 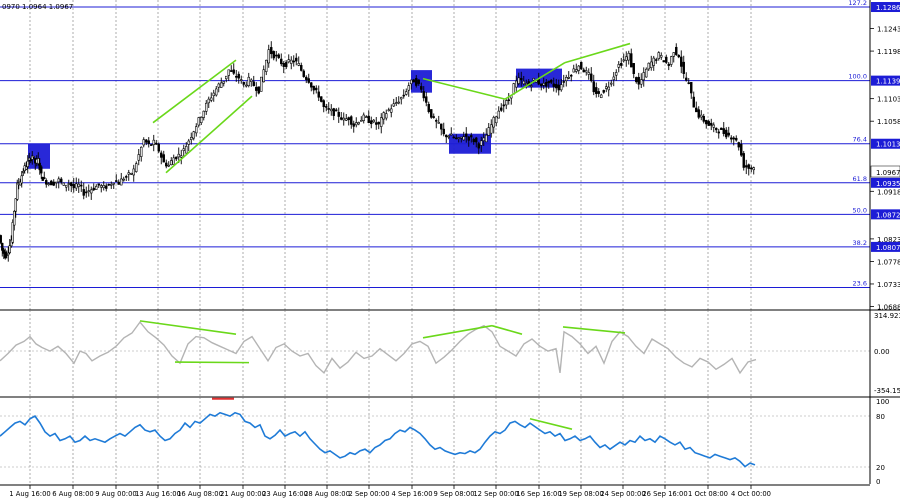 What do you see at coordinates (880, 468) in the screenshot?
I see `stochastic-tick-20: 20` at bounding box center [880, 468].